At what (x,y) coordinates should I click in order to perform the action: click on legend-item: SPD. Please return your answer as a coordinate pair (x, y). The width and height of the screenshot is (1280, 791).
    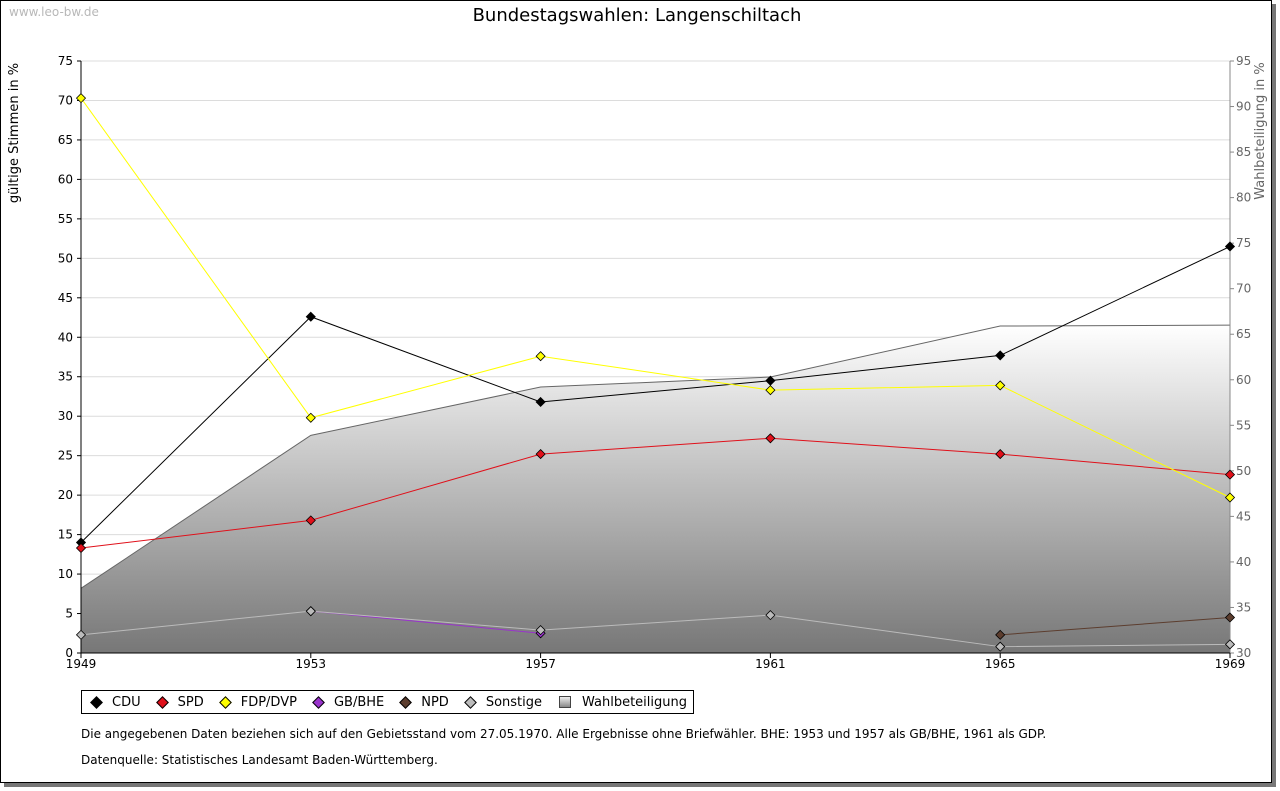
    Looking at the image, I should click on (179, 702).